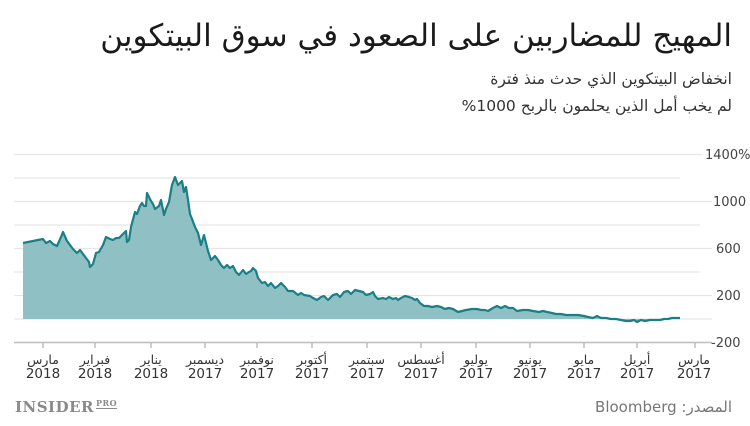  I want to click on x-label: ديسمبر 2017, so click(205, 367).